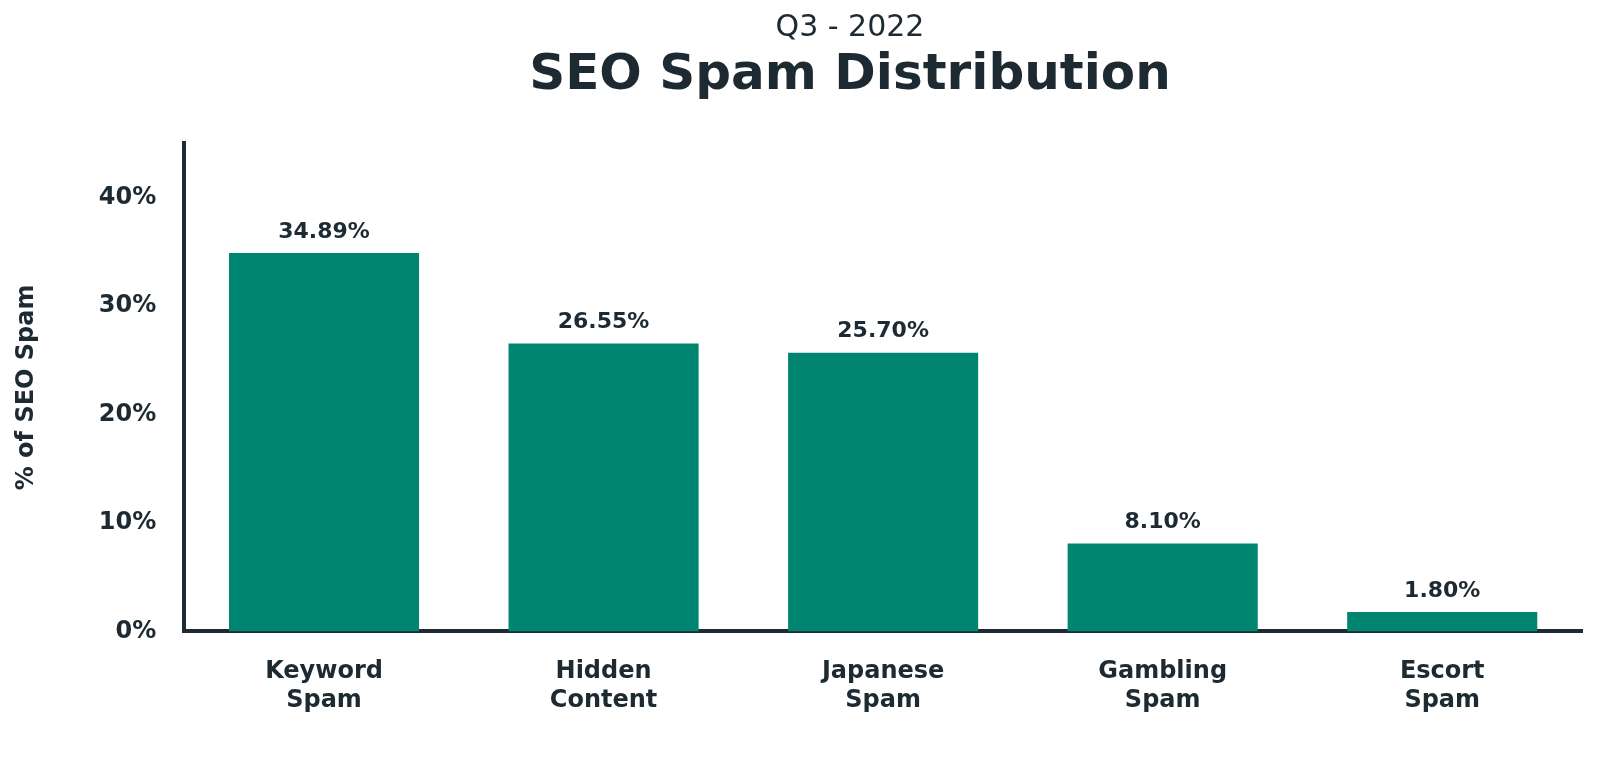 Image resolution: width=1600 pixels, height=777 pixels. I want to click on y-tick-label: 0%, so click(136, 629).